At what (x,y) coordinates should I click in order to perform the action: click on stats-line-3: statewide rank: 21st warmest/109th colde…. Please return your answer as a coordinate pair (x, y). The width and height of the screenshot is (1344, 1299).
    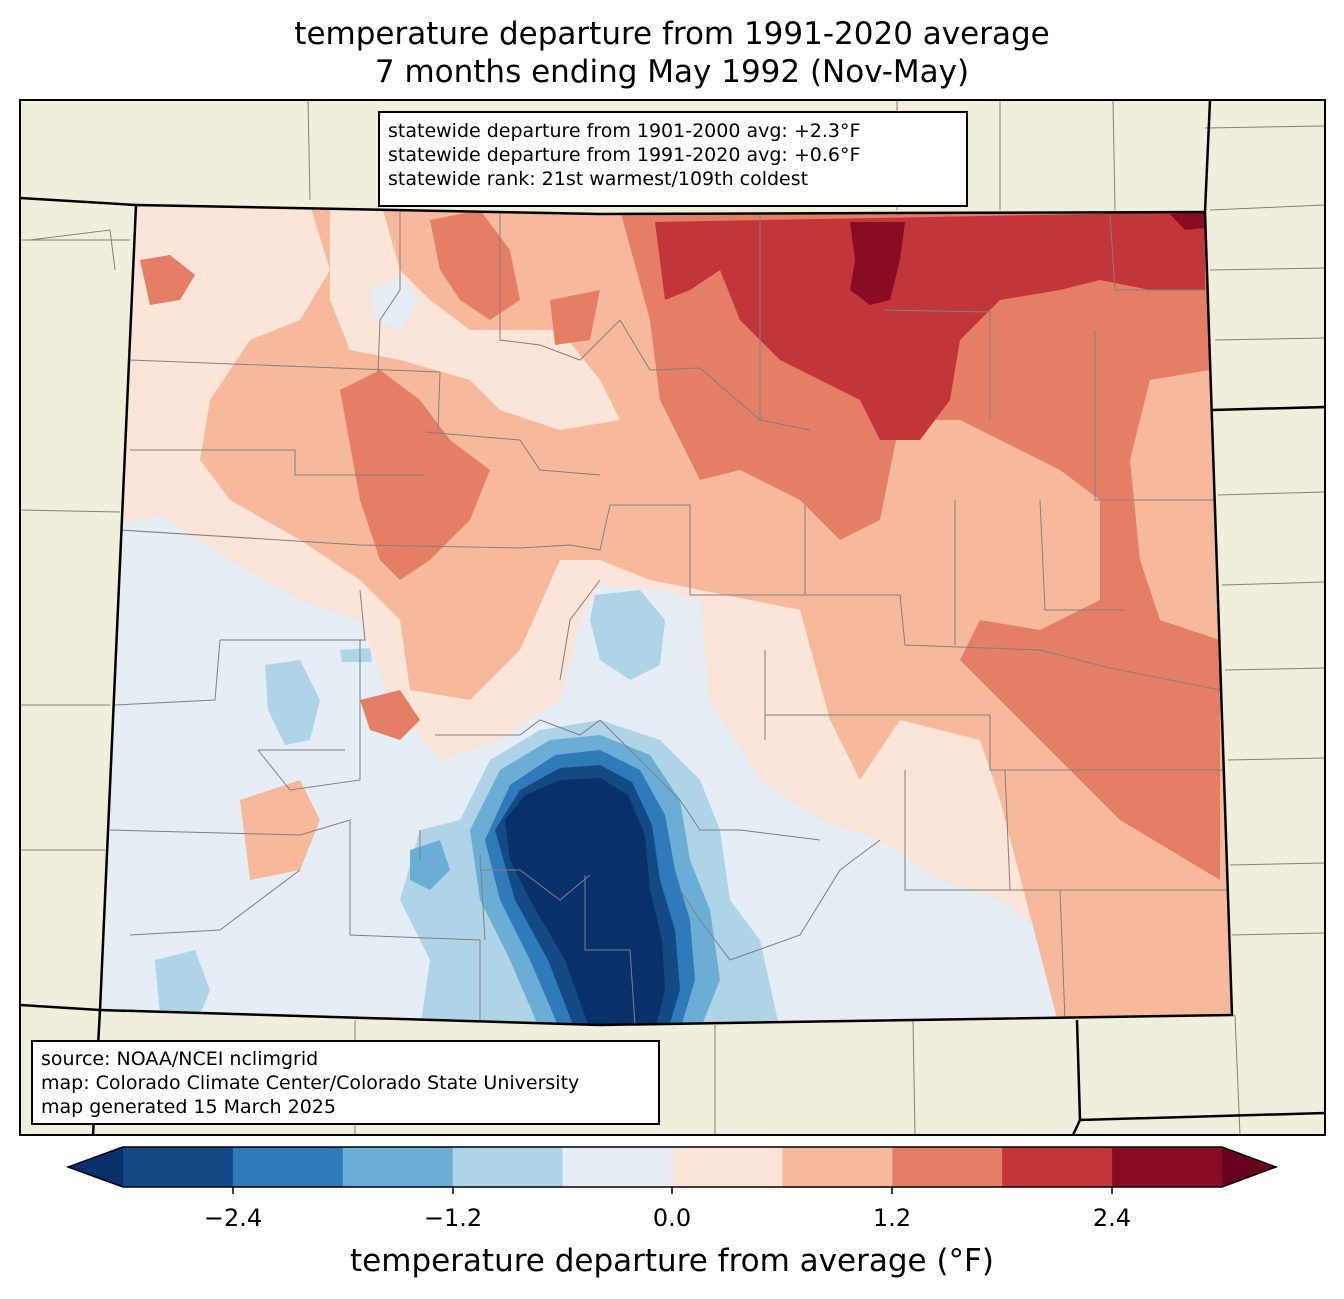
    Looking at the image, I should click on (598, 179).